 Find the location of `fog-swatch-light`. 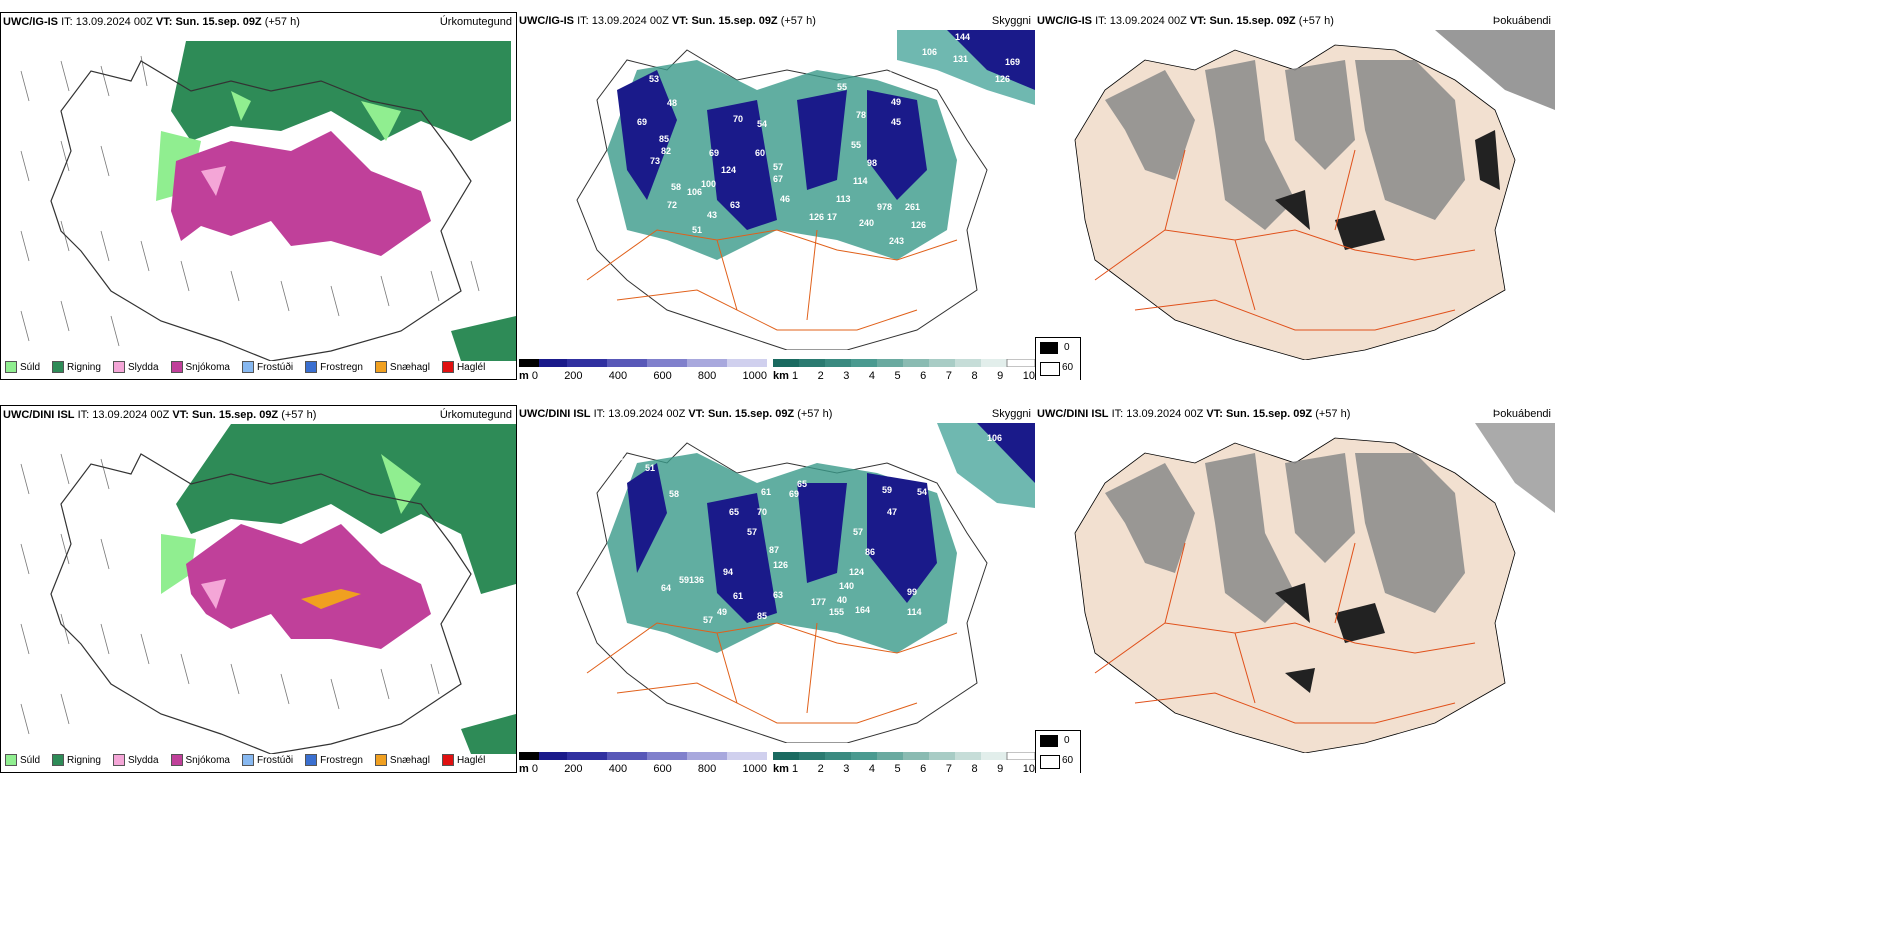

fog-swatch-light is located at coordinates (1050, 369).